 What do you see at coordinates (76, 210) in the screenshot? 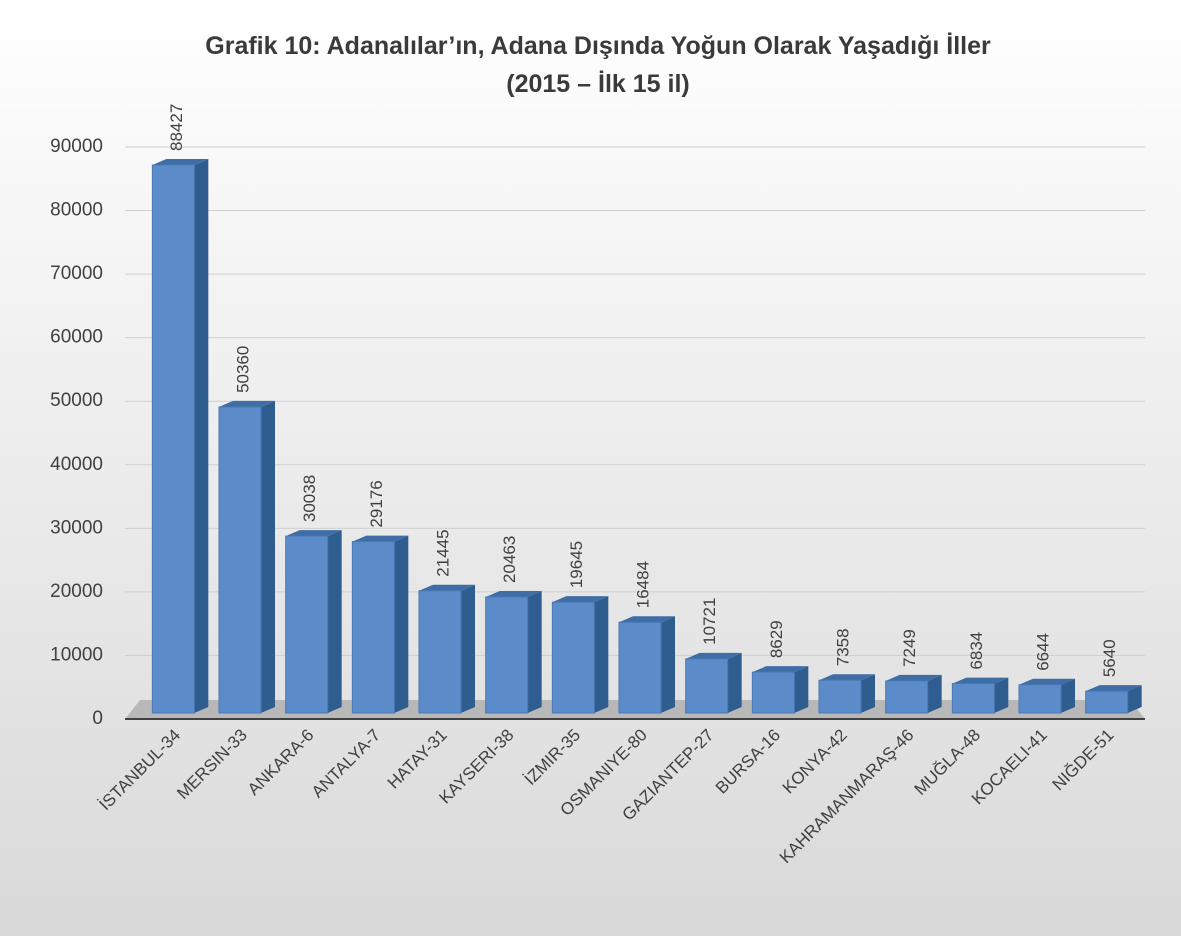
I see `y-tick-label: 80000` at bounding box center [76, 210].